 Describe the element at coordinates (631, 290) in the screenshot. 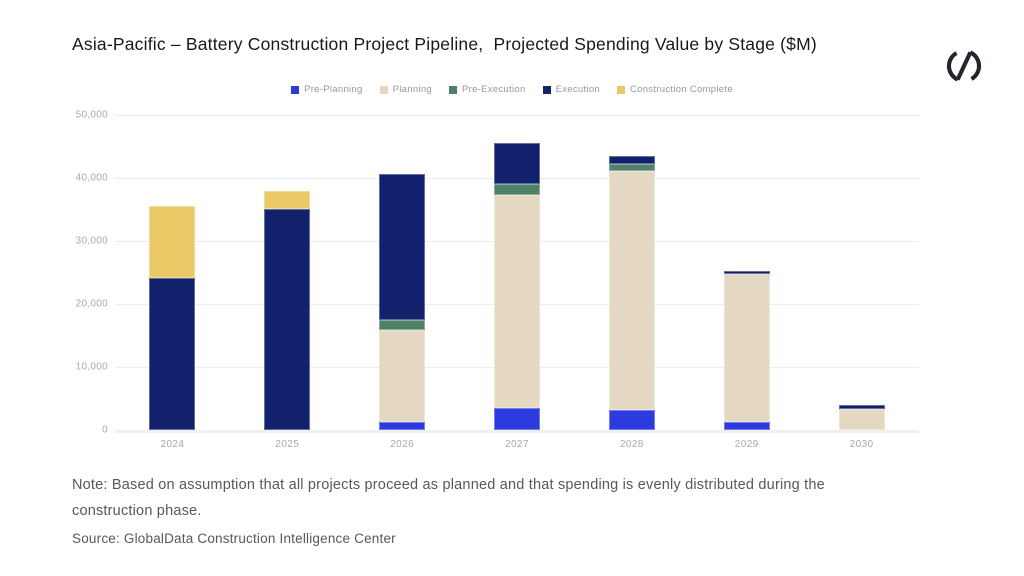

I see `bar-2028-segment-planning` at that location.